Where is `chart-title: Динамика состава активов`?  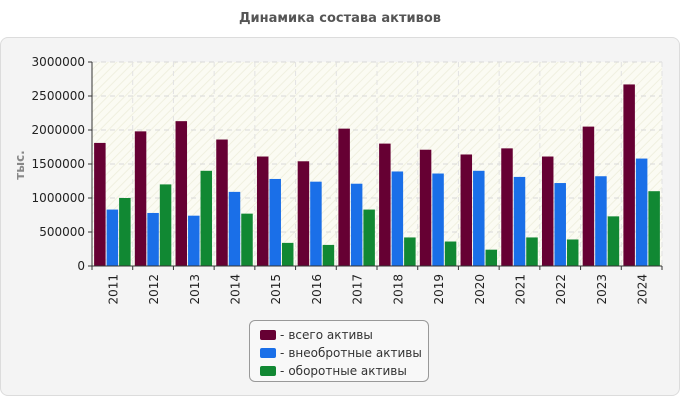
chart-title: Динамика состава активов is located at coordinates (340, 18).